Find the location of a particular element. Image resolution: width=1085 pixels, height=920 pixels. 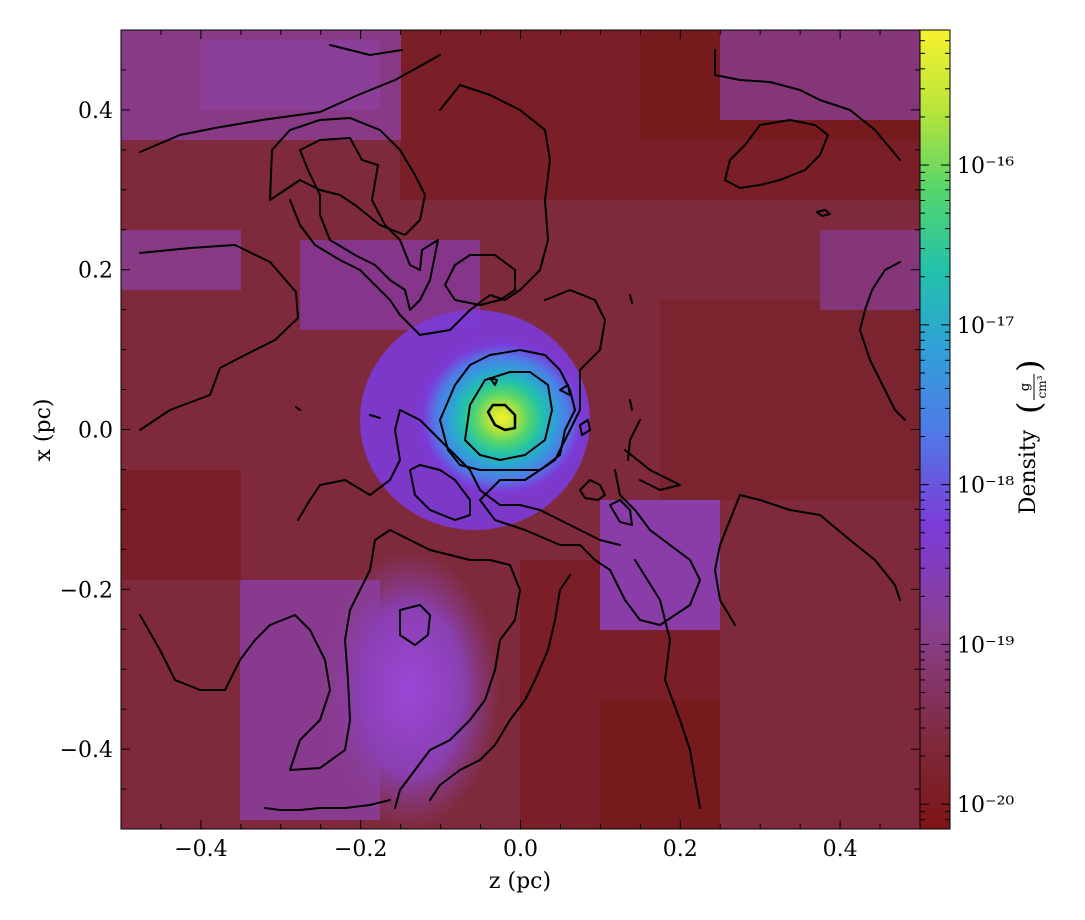

x-axis-tick-labels: −0.4 −0.2 0.0 0.2 0.4 is located at coordinates (515, 849).